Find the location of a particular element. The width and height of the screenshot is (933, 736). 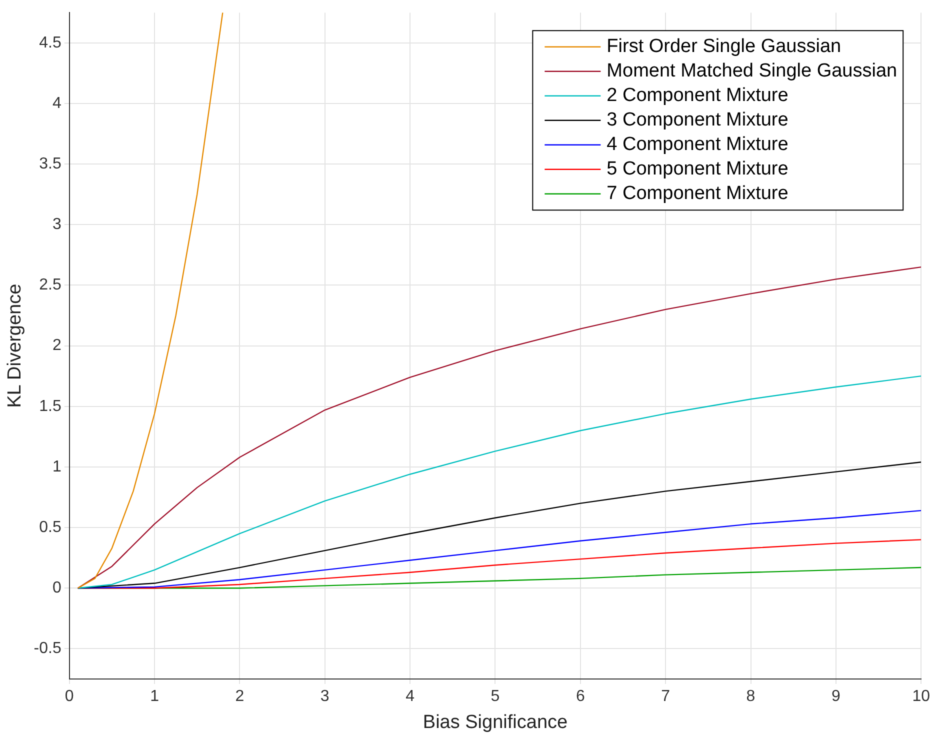

legend-label: 5 Component Mixture is located at coordinates (697, 169).